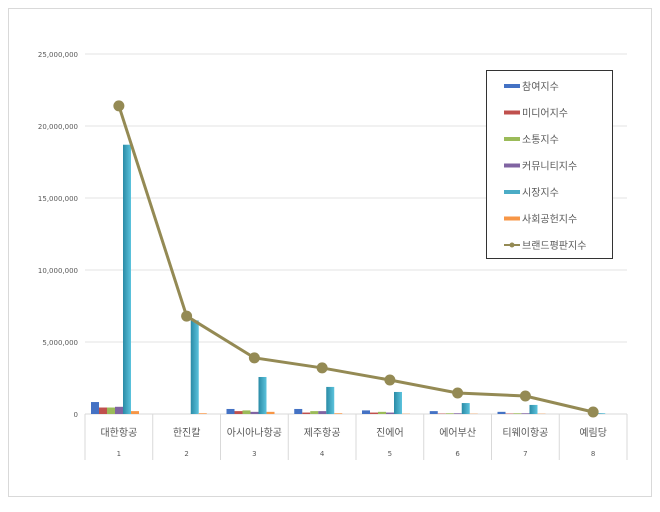  What do you see at coordinates (390, 454) in the screenshot?
I see `x-category-number: 5` at bounding box center [390, 454].